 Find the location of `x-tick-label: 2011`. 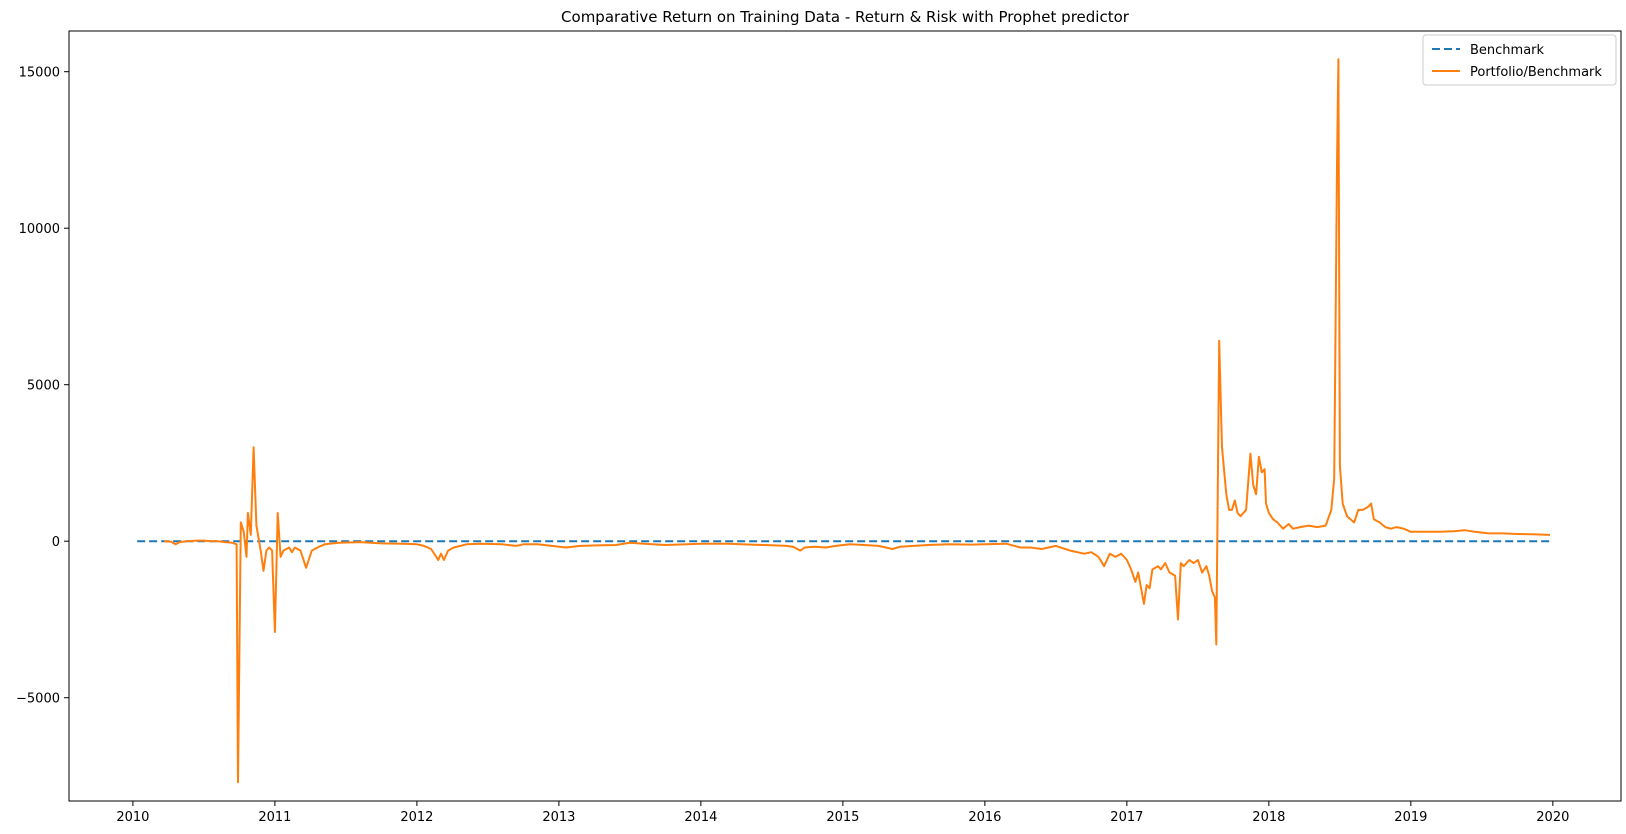

x-tick-label: 2011 is located at coordinates (274, 817).